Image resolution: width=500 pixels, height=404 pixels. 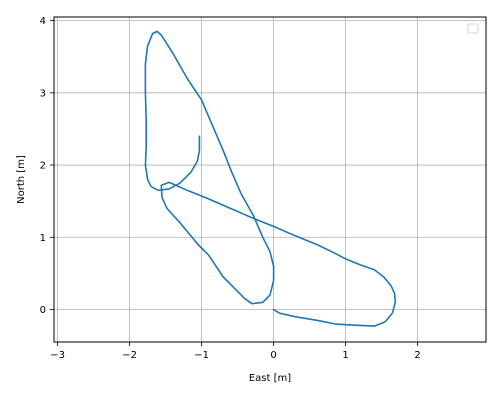 What do you see at coordinates (345, 355) in the screenshot?
I see `x-tick-label: 1` at bounding box center [345, 355].